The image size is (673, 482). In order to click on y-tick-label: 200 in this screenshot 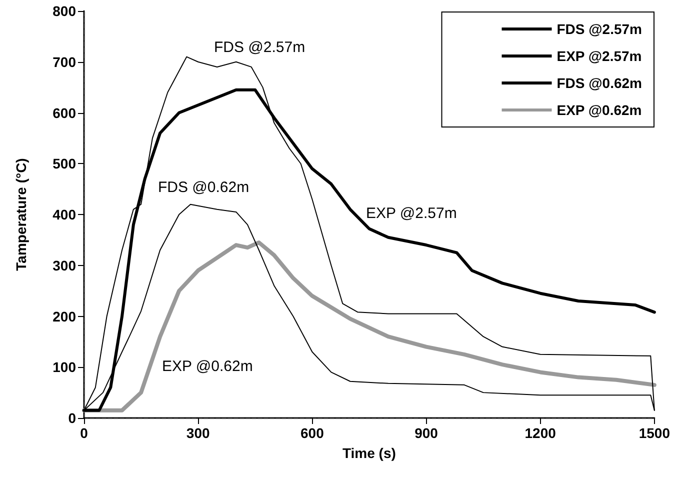, I will do `click(64, 316)`.